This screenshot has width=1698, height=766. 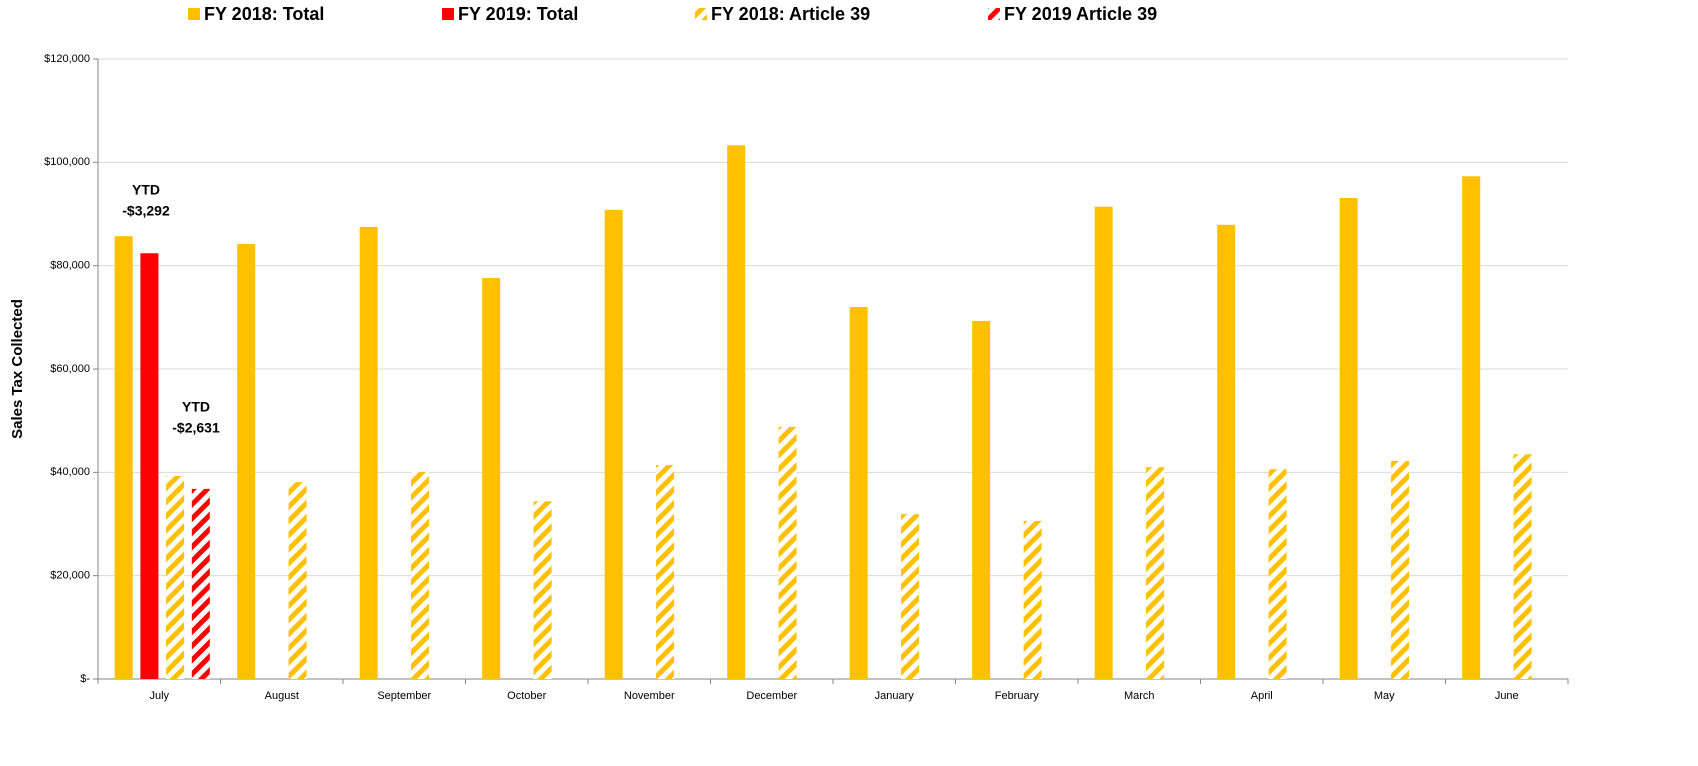 What do you see at coordinates (1262, 696) in the screenshot?
I see `x-tick-label: April` at bounding box center [1262, 696].